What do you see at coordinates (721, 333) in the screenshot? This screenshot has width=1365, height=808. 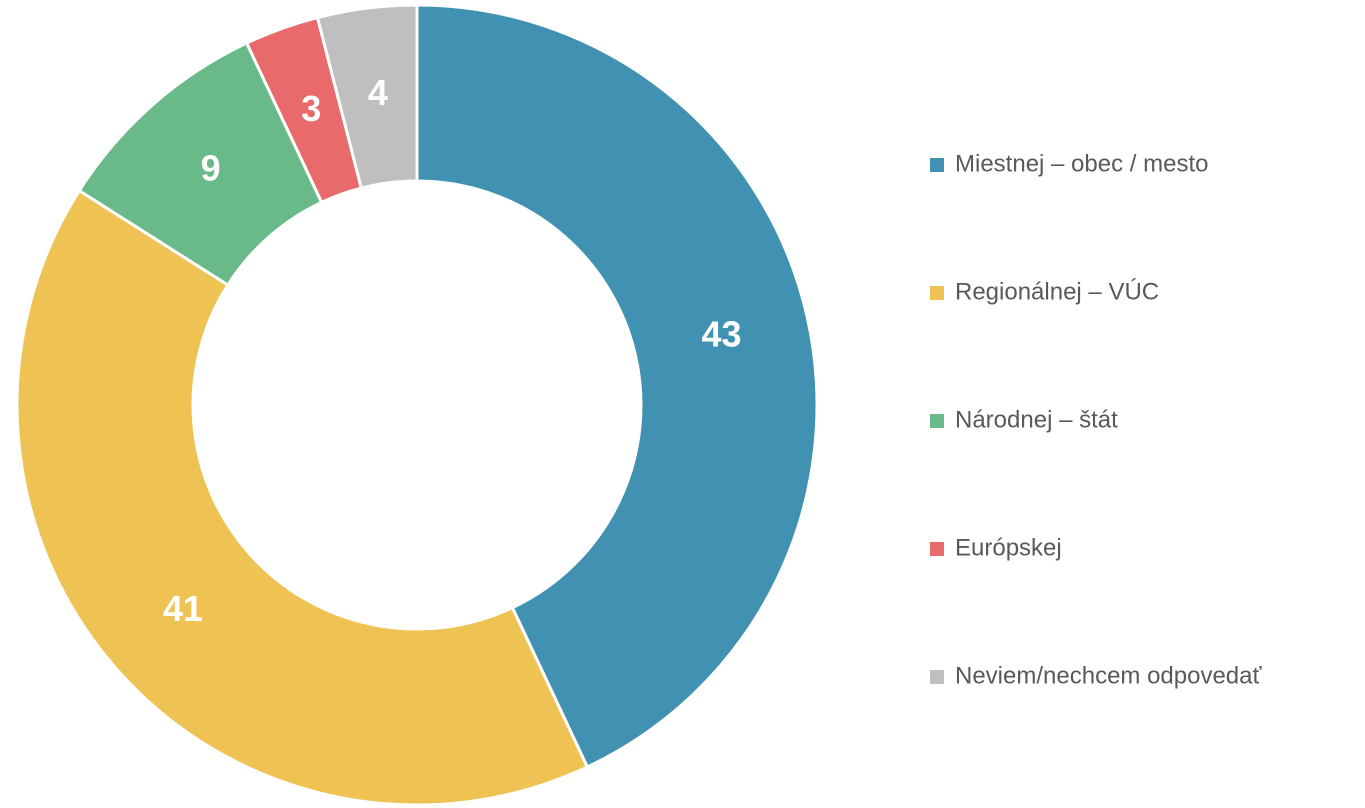 I see `data-label: 43` at bounding box center [721, 333].